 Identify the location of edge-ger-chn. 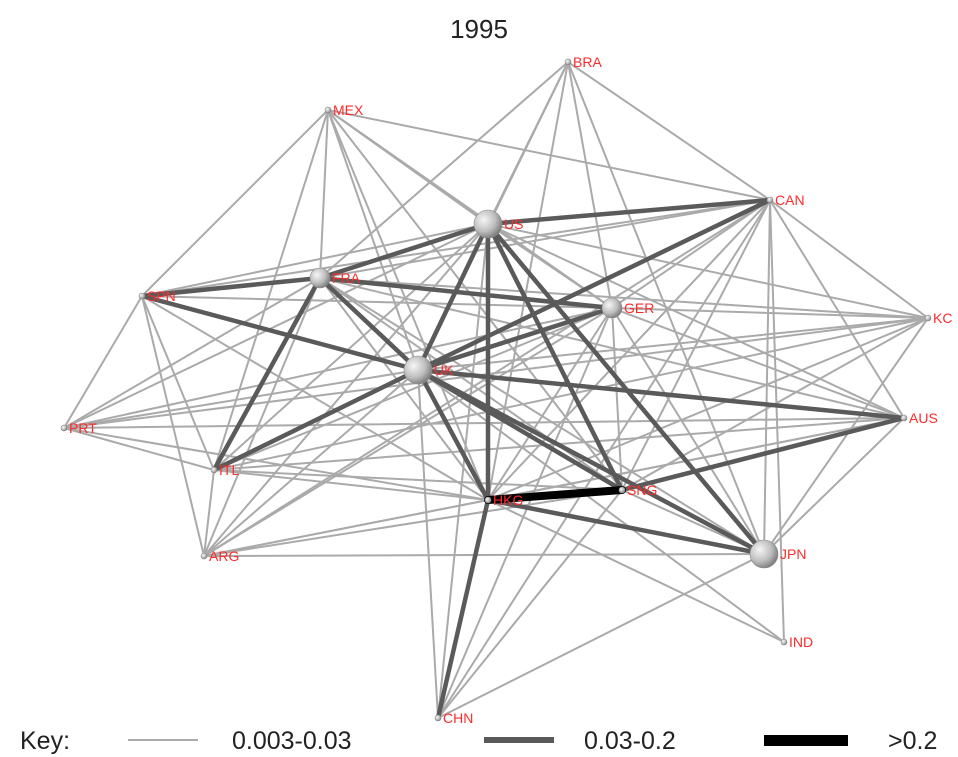
(525, 513).